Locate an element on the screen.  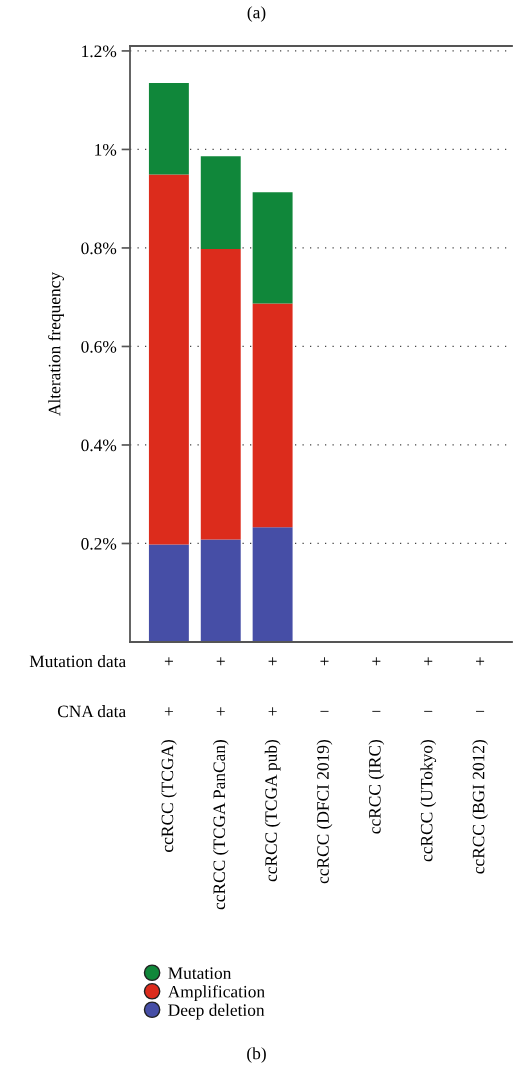
y-tick-label: 0.6% is located at coordinates (99, 346).